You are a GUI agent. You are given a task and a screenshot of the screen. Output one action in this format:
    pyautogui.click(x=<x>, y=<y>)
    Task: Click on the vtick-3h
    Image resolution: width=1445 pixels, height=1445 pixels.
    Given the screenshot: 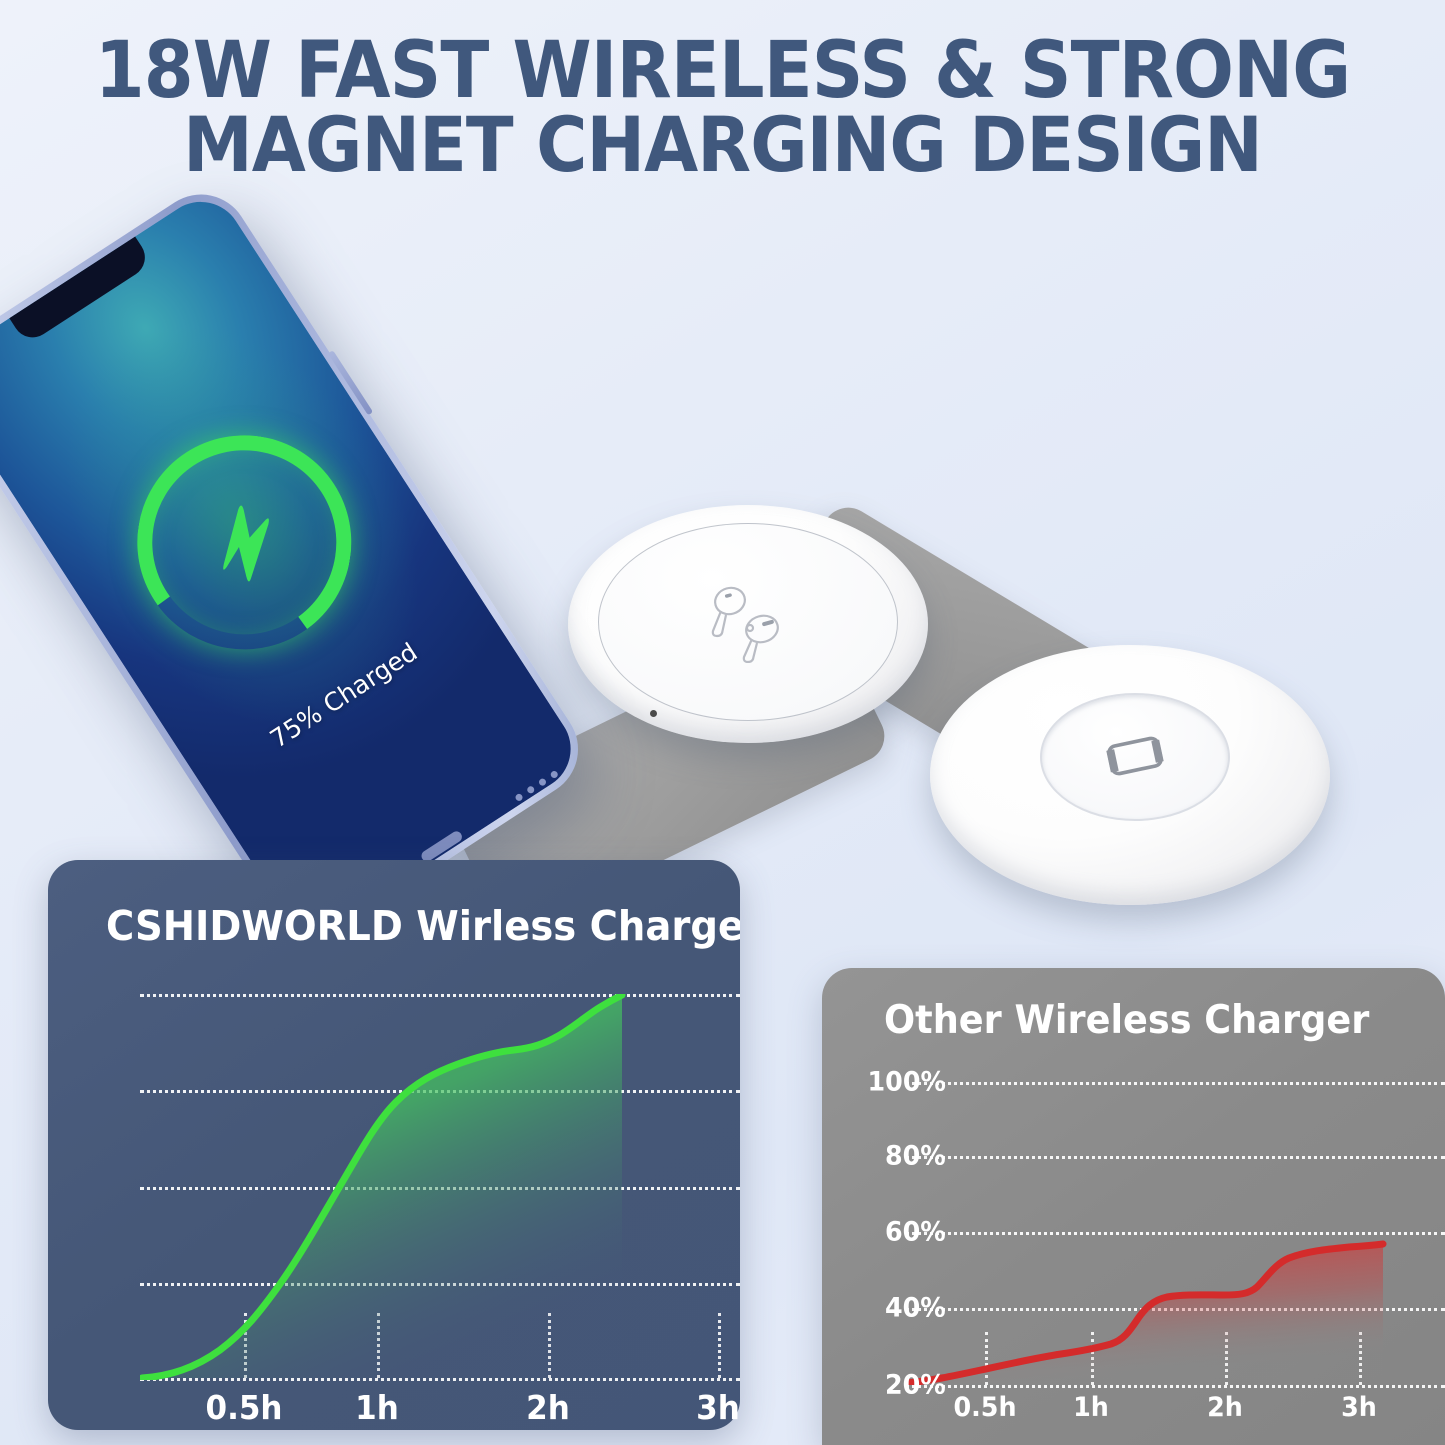 What is the action you would take?
    pyautogui.click(x=719, y=1345)
    